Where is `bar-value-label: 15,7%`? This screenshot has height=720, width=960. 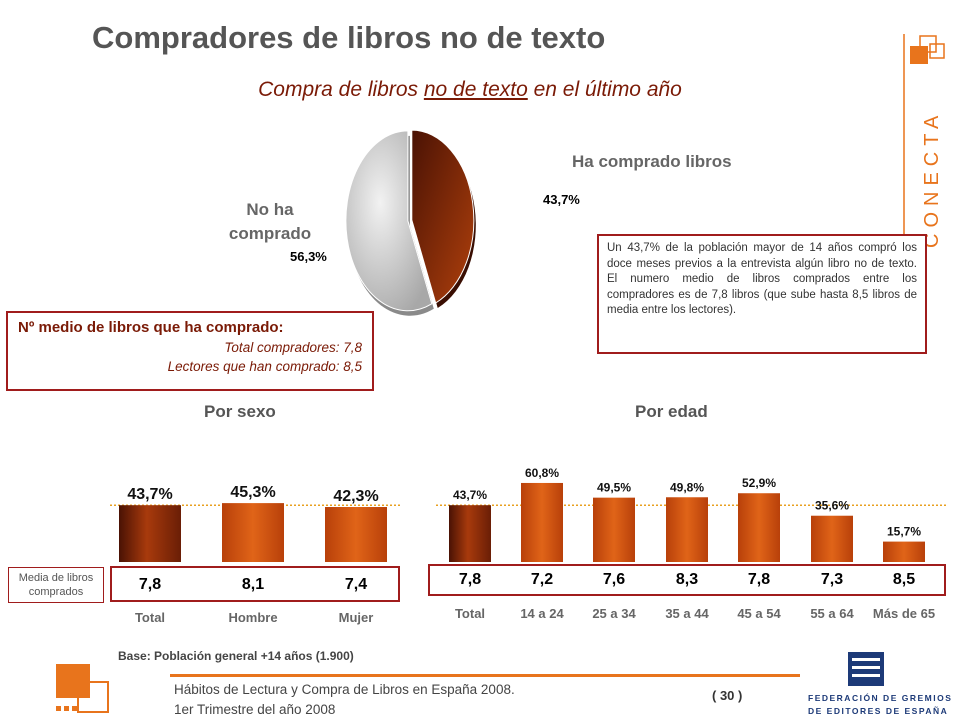 bar-value-label: 15,7% is located at coordinates (904, 532).